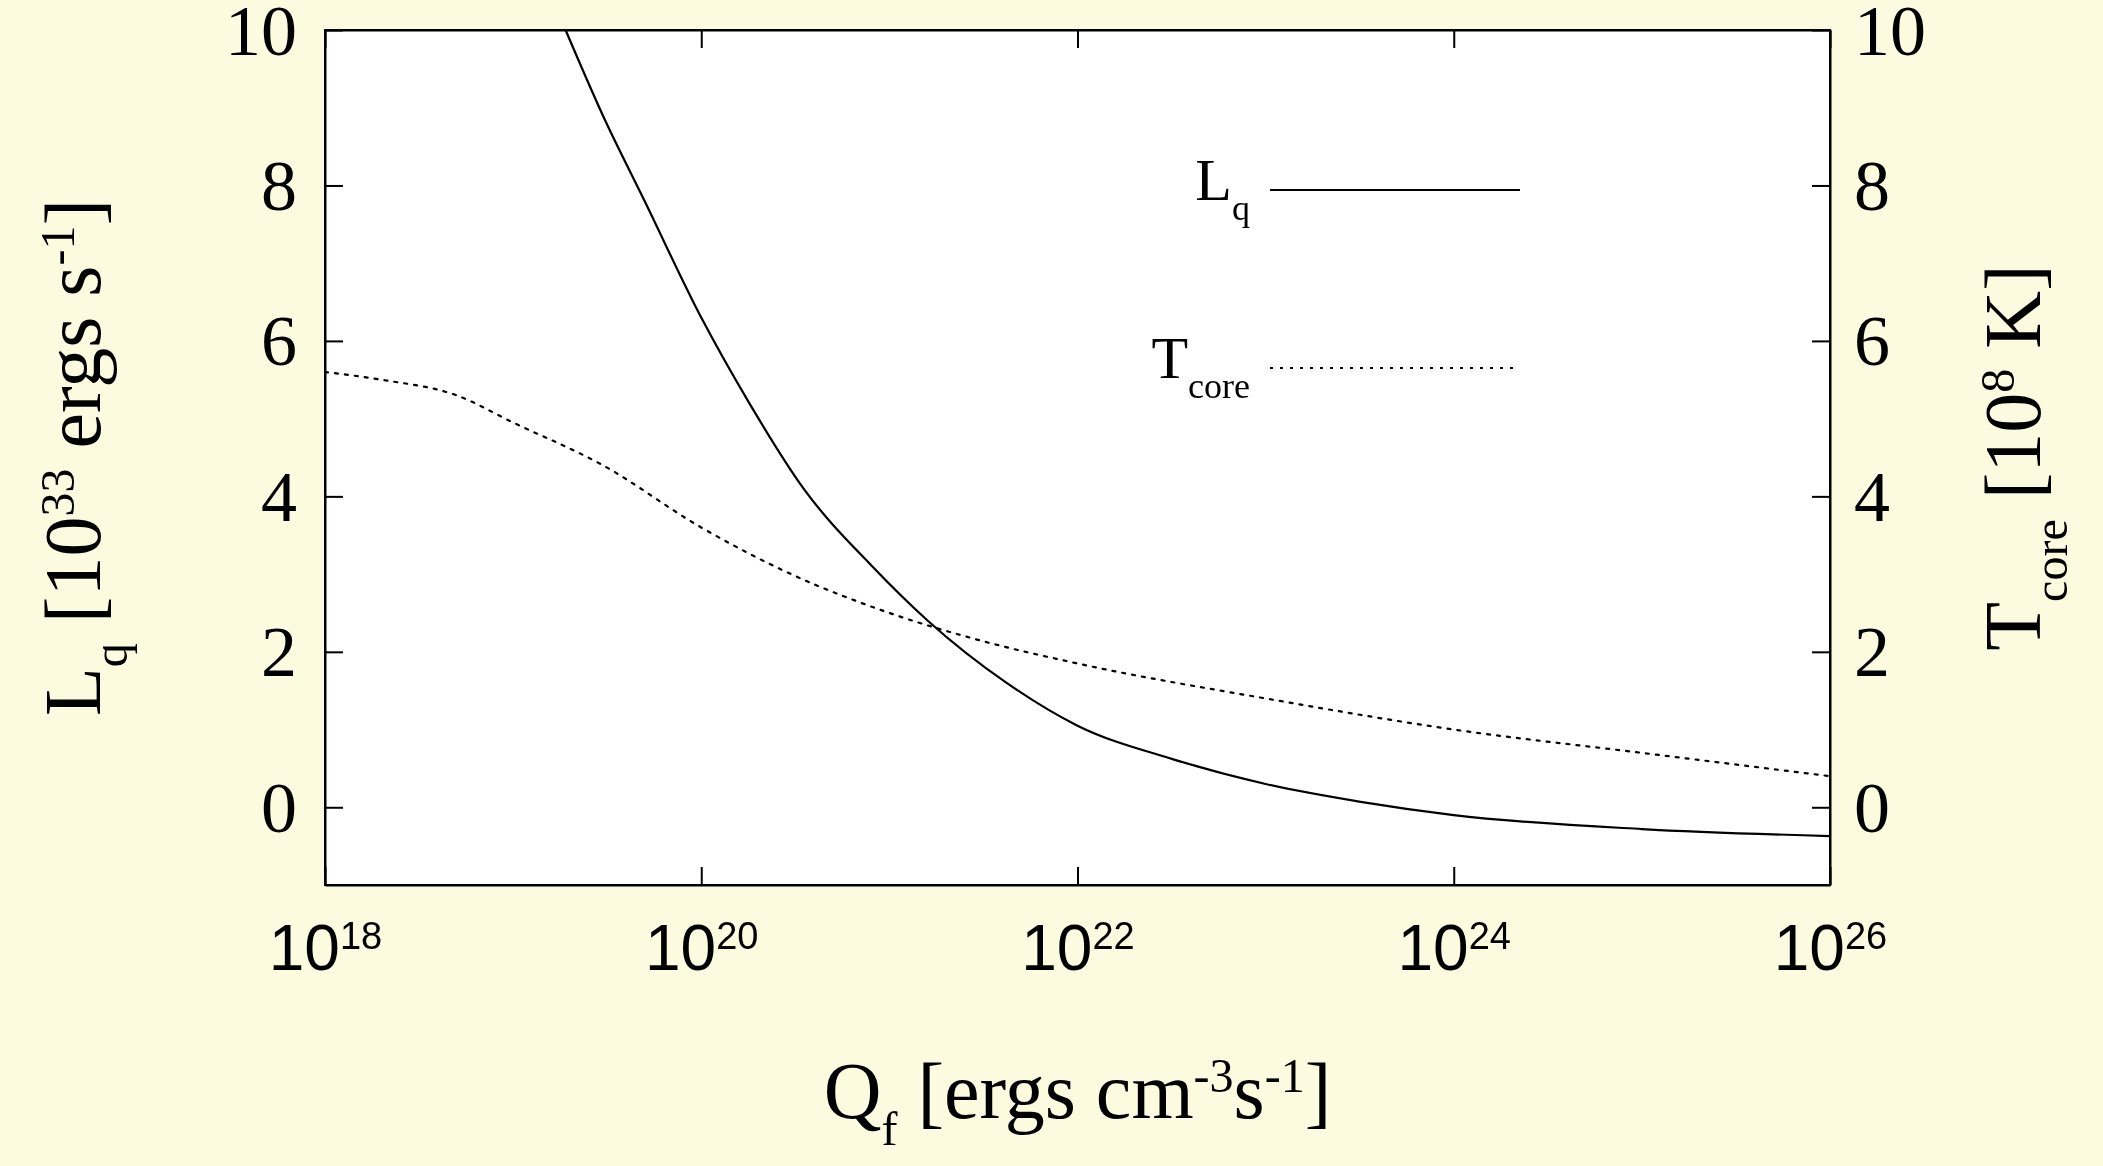 The height and width of the screenshot is (1166, 2103). Describe the element at coordinates (279, 807) in the screenshot. I see `y-tick-label: 0` at that location.